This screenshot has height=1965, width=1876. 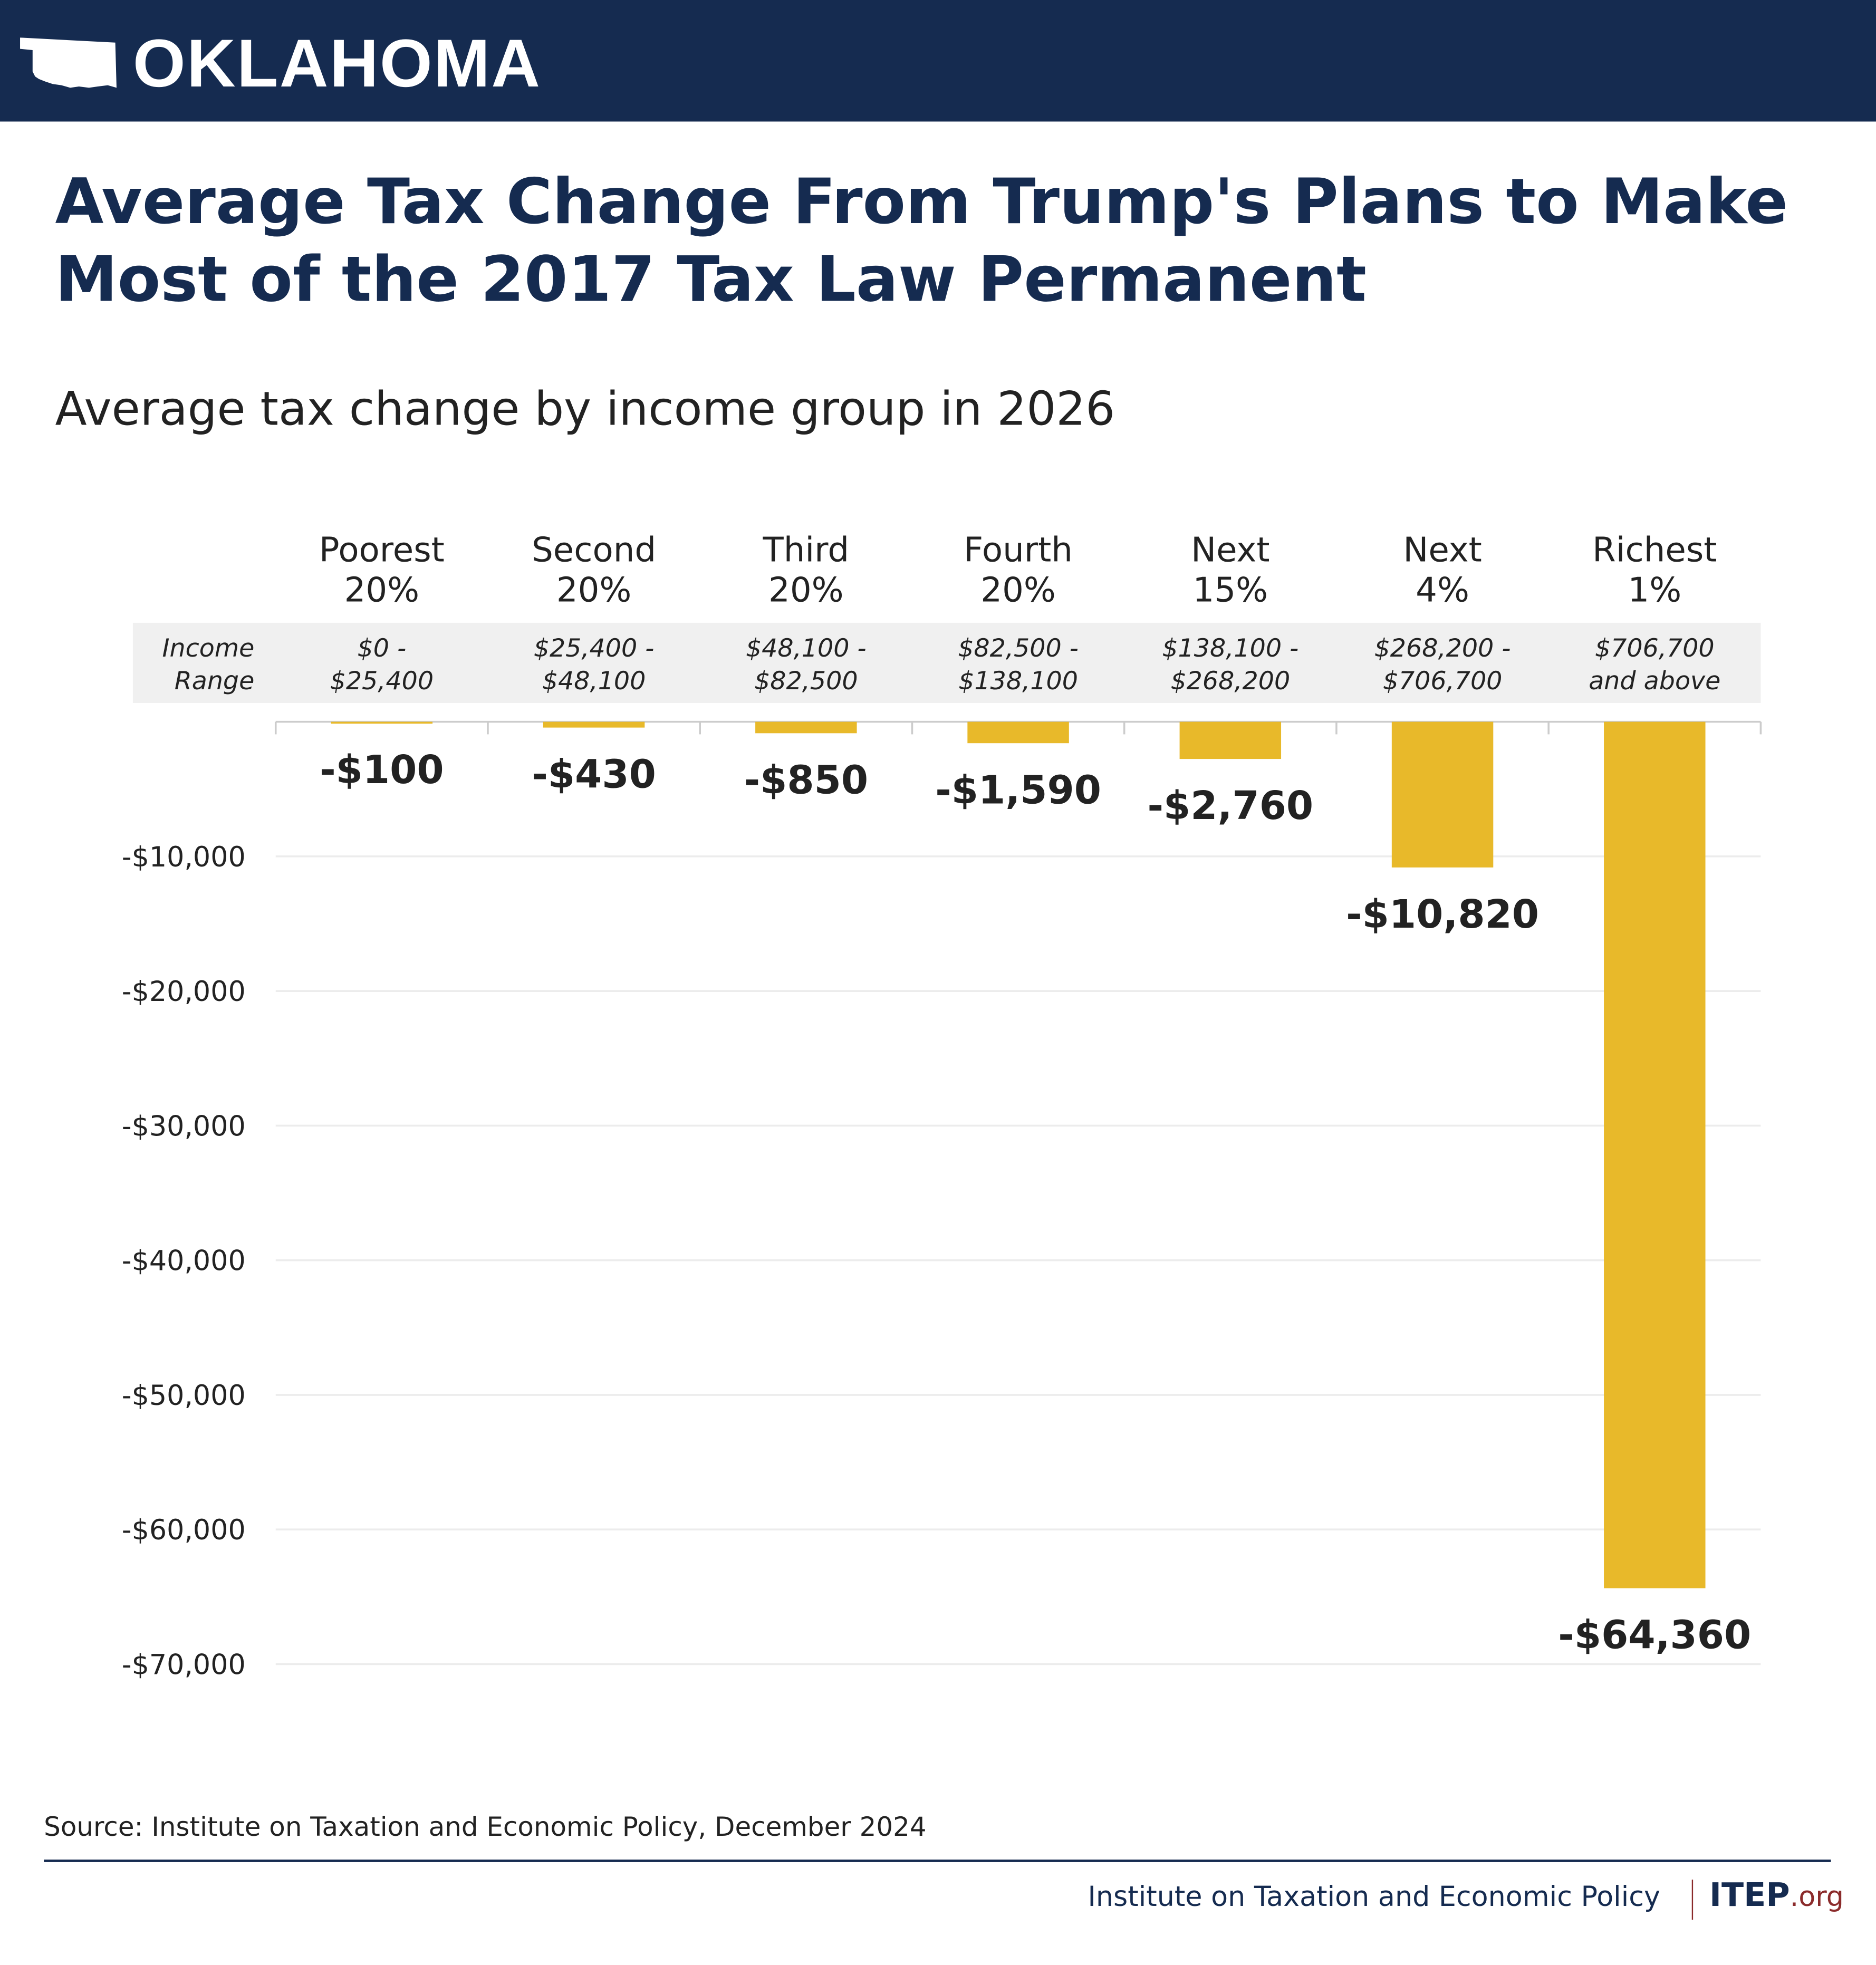 What do you see at coordinates (1230, 590) in the screenshot?
I see `category-label: 15%` at bounding box center [1230, 590].